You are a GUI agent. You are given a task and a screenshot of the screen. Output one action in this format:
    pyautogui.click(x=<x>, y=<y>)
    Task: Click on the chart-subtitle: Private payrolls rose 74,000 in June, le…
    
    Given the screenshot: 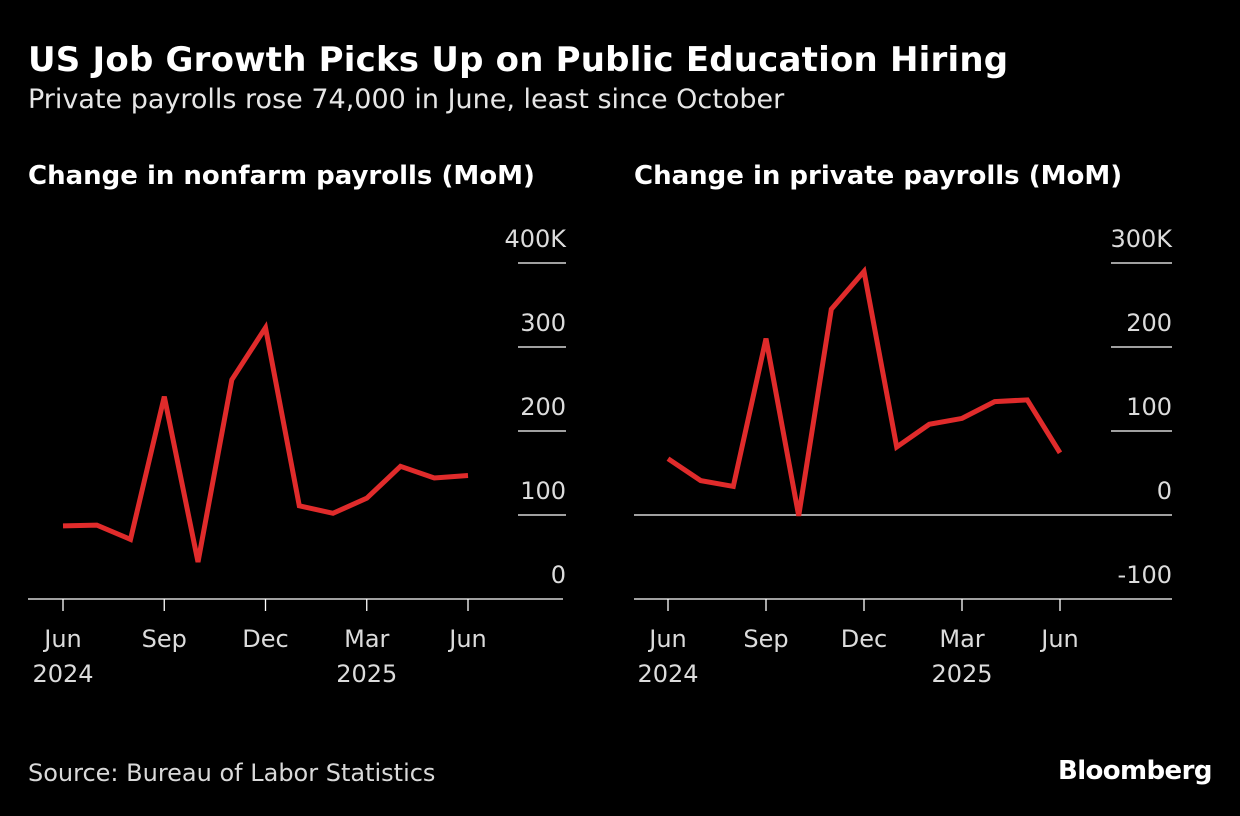 What is the action you would take?
    pyautogui.click(x=406, y=99)
    